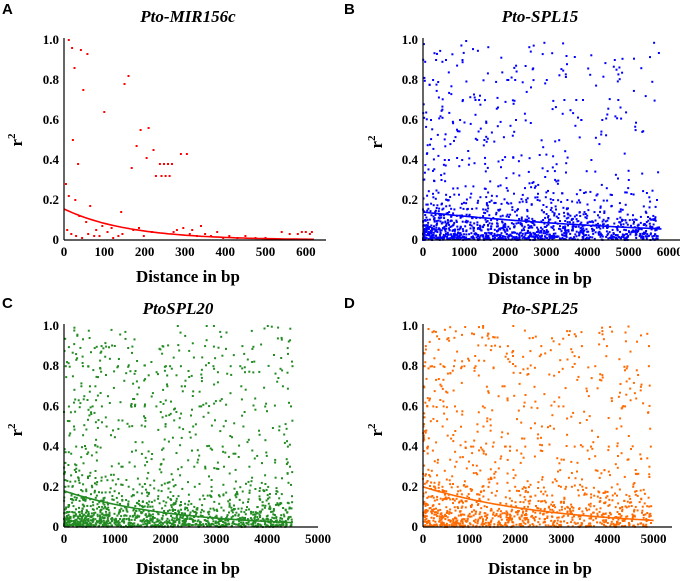  Describe the element at coordinates (415, 526) in the screenshot. I see `y-tick-label: 0` at that location.